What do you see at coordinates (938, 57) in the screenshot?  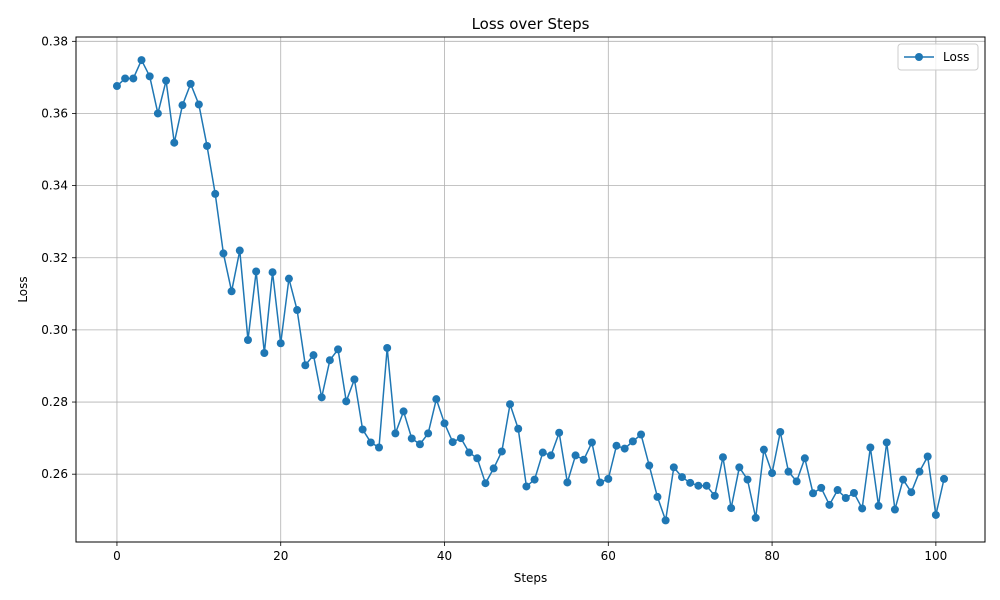 I see `legend: Loss` at bounding box center [938, 57].